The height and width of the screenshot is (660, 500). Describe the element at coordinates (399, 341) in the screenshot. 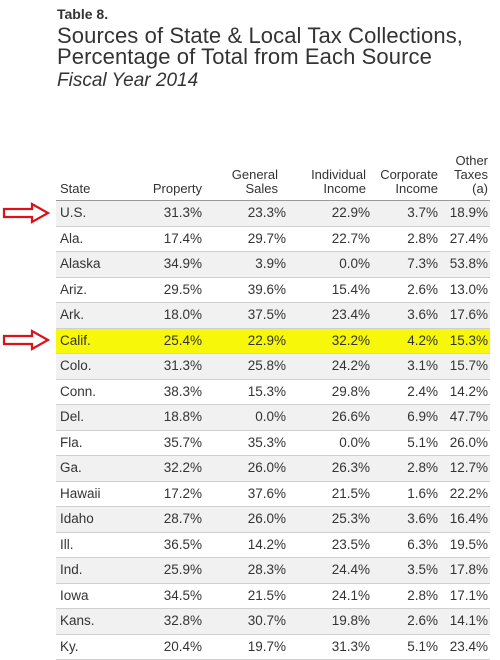

I see `corporate-income-cell: 4.2%` at that location.